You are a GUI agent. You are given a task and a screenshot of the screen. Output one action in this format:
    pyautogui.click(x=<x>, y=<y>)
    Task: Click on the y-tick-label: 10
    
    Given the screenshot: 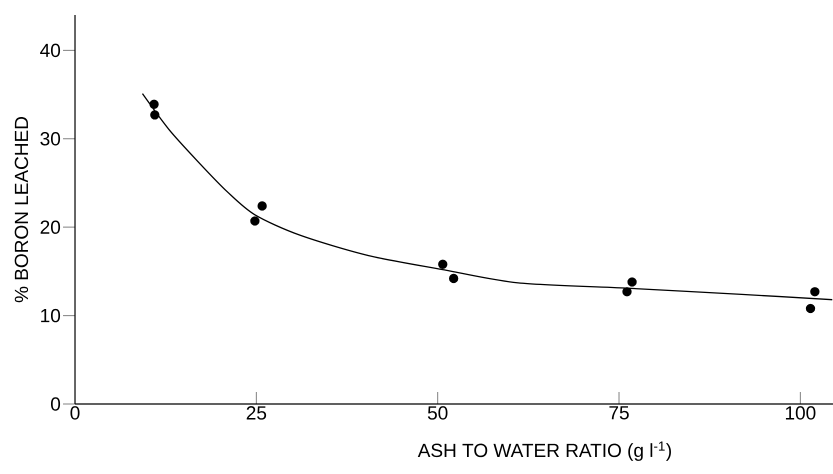 What is the action you would take?
    pyautogui.click(x=50, y=315)
    